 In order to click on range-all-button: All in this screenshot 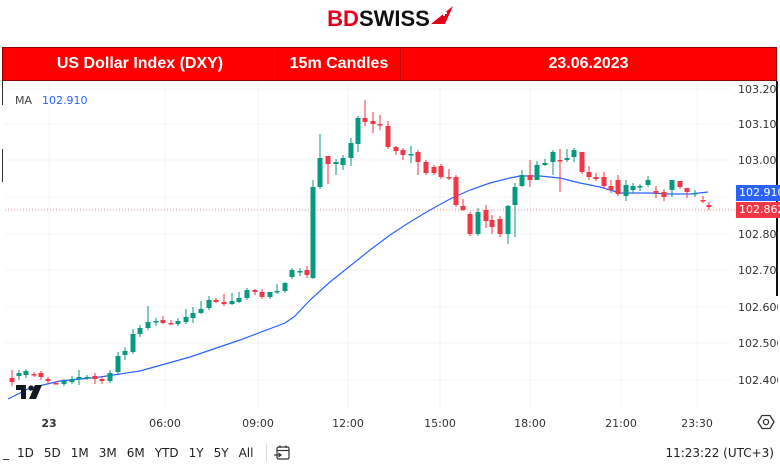, I will do `click(246, 453)`.